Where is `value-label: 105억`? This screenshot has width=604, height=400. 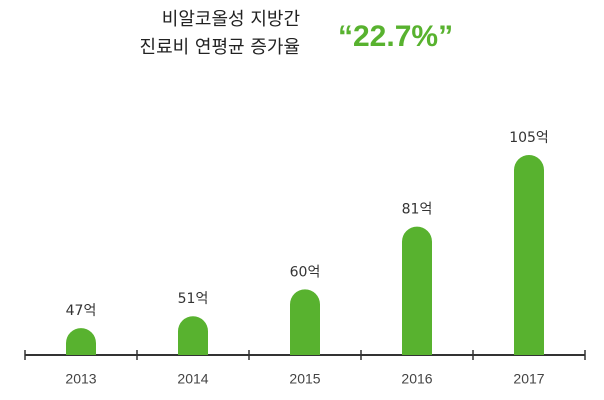
value-label: 105억 is located at coordinates (529, 138).